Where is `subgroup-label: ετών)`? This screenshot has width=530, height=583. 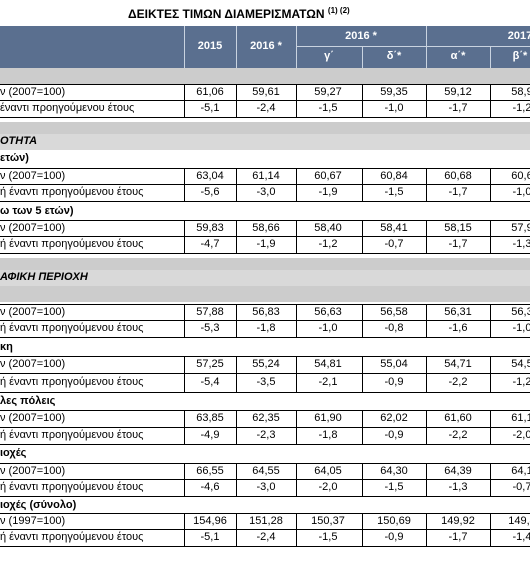
subgroup-label: ετών) is located at coordinates (14, 158).